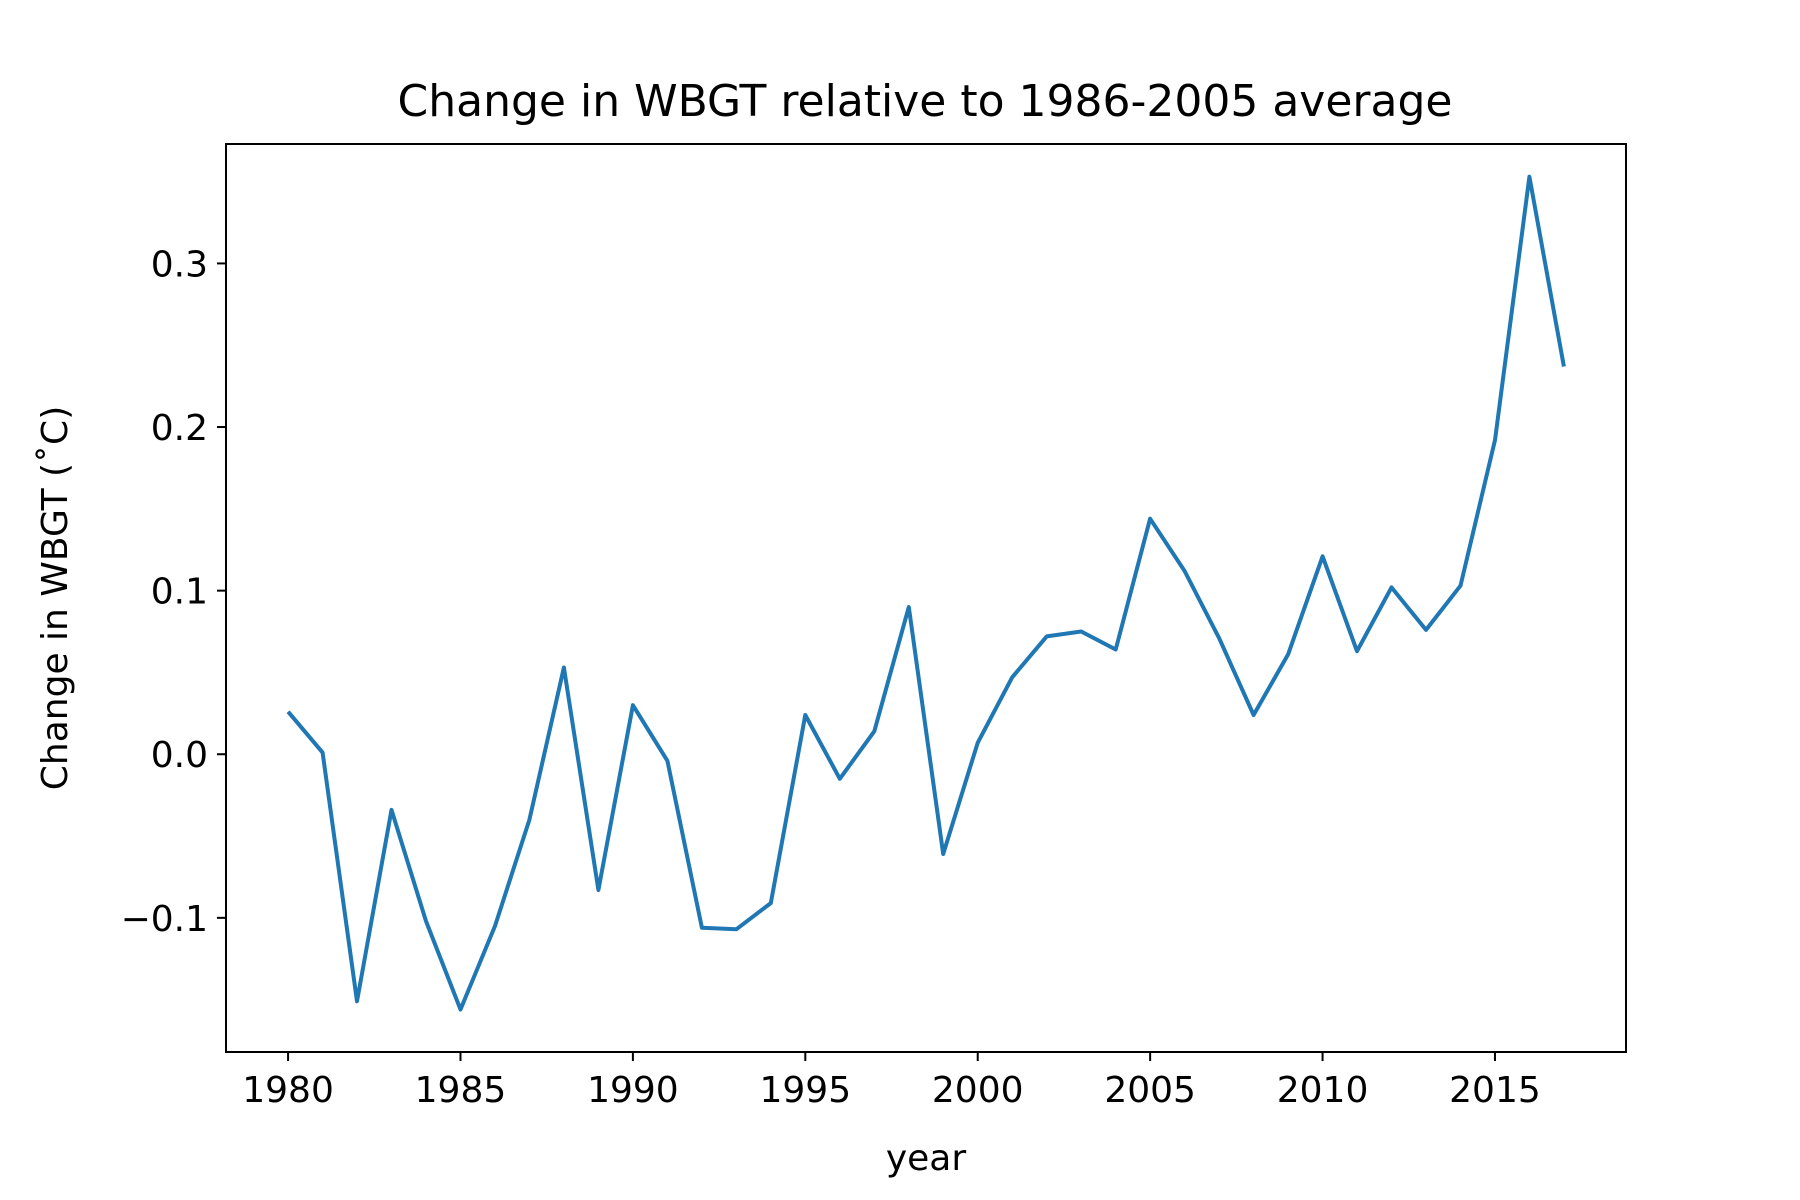 This screenshot has width=1800, height=1200. What do you see at coordinates (179, 264) in the screenshot?
I see `y-tick-label: 0.3` at bounding box center [179, 264].